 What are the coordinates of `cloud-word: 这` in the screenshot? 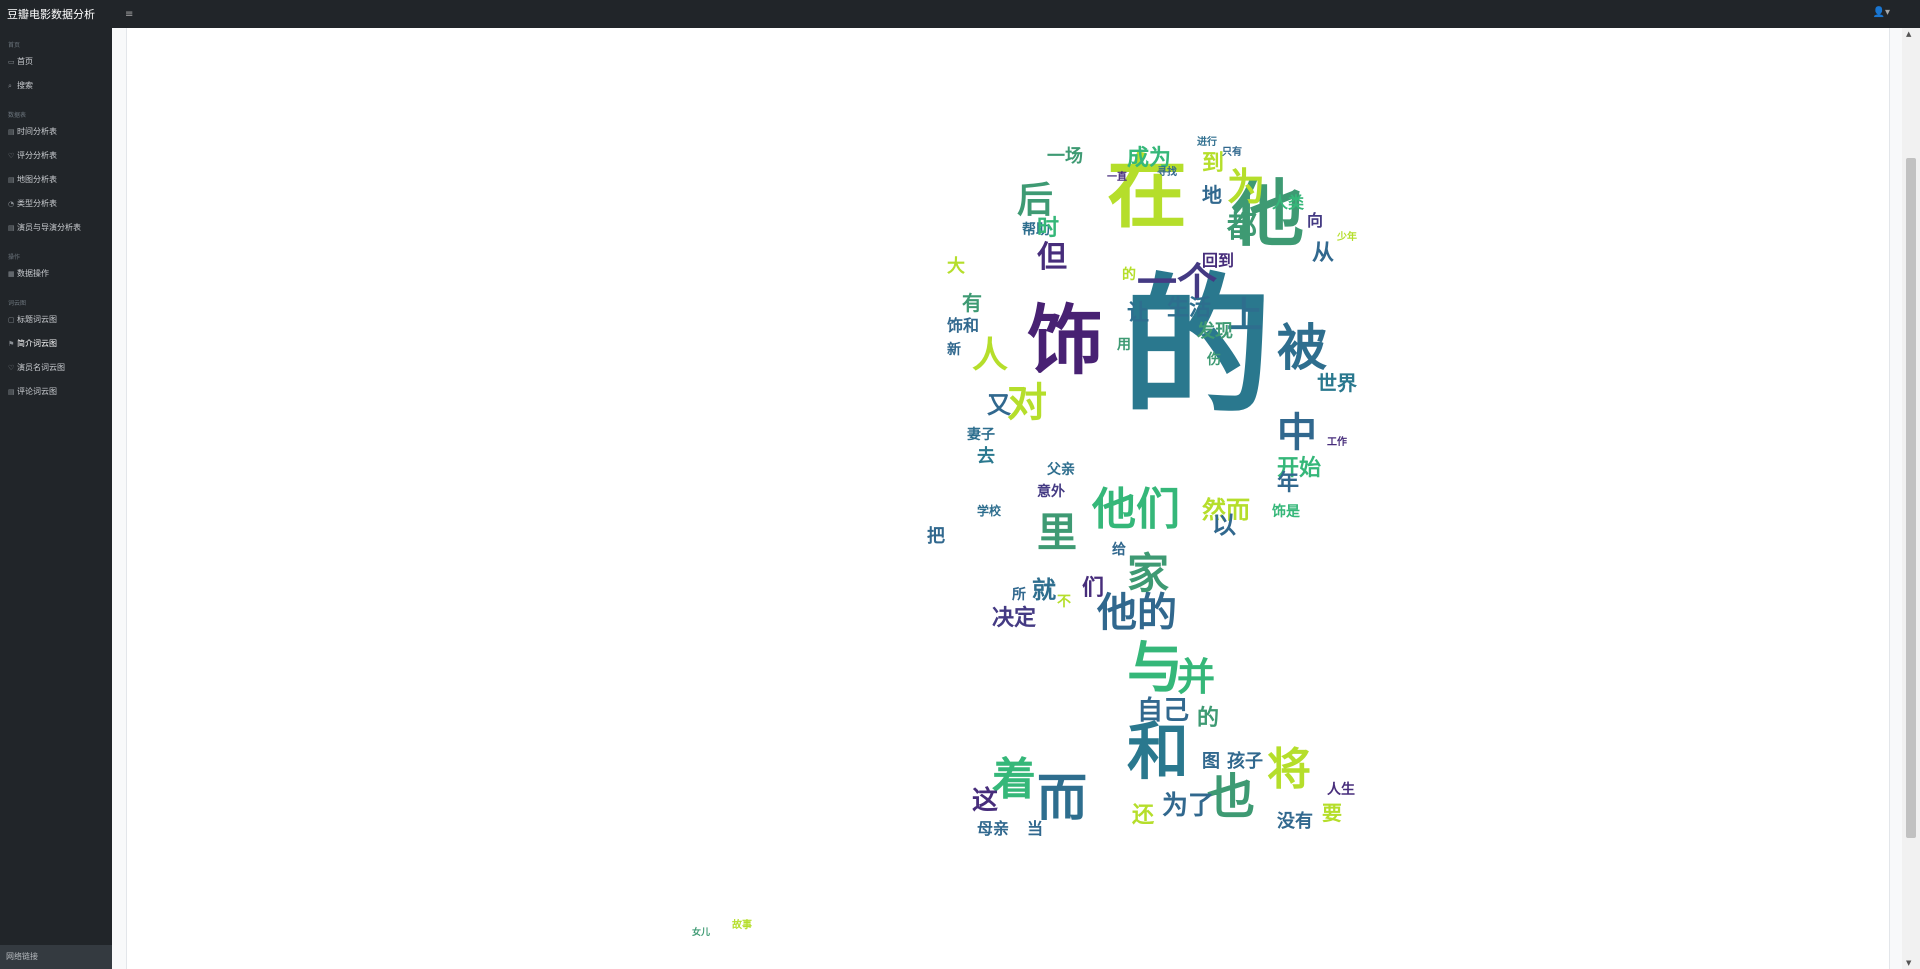 It's located at (985, 801).